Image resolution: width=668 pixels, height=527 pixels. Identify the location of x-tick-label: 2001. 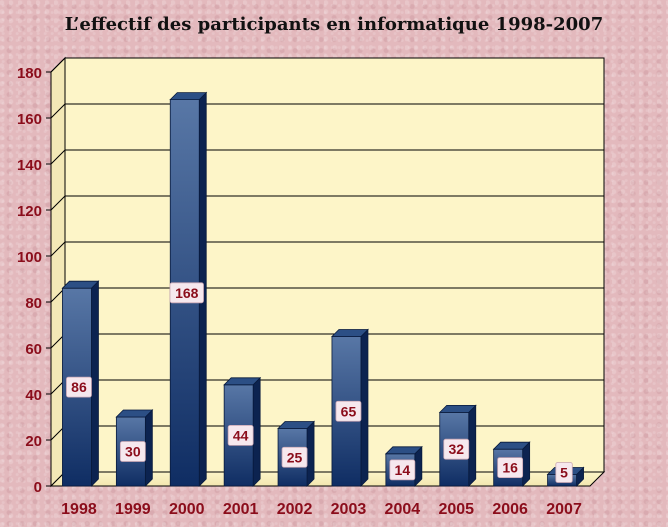
(241, 509).